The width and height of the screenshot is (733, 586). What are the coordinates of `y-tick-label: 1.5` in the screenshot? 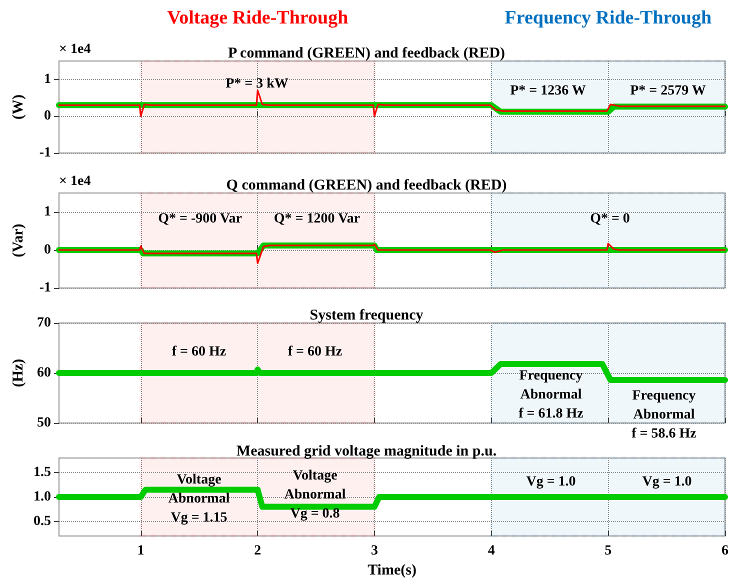 It's located at (42, 472).